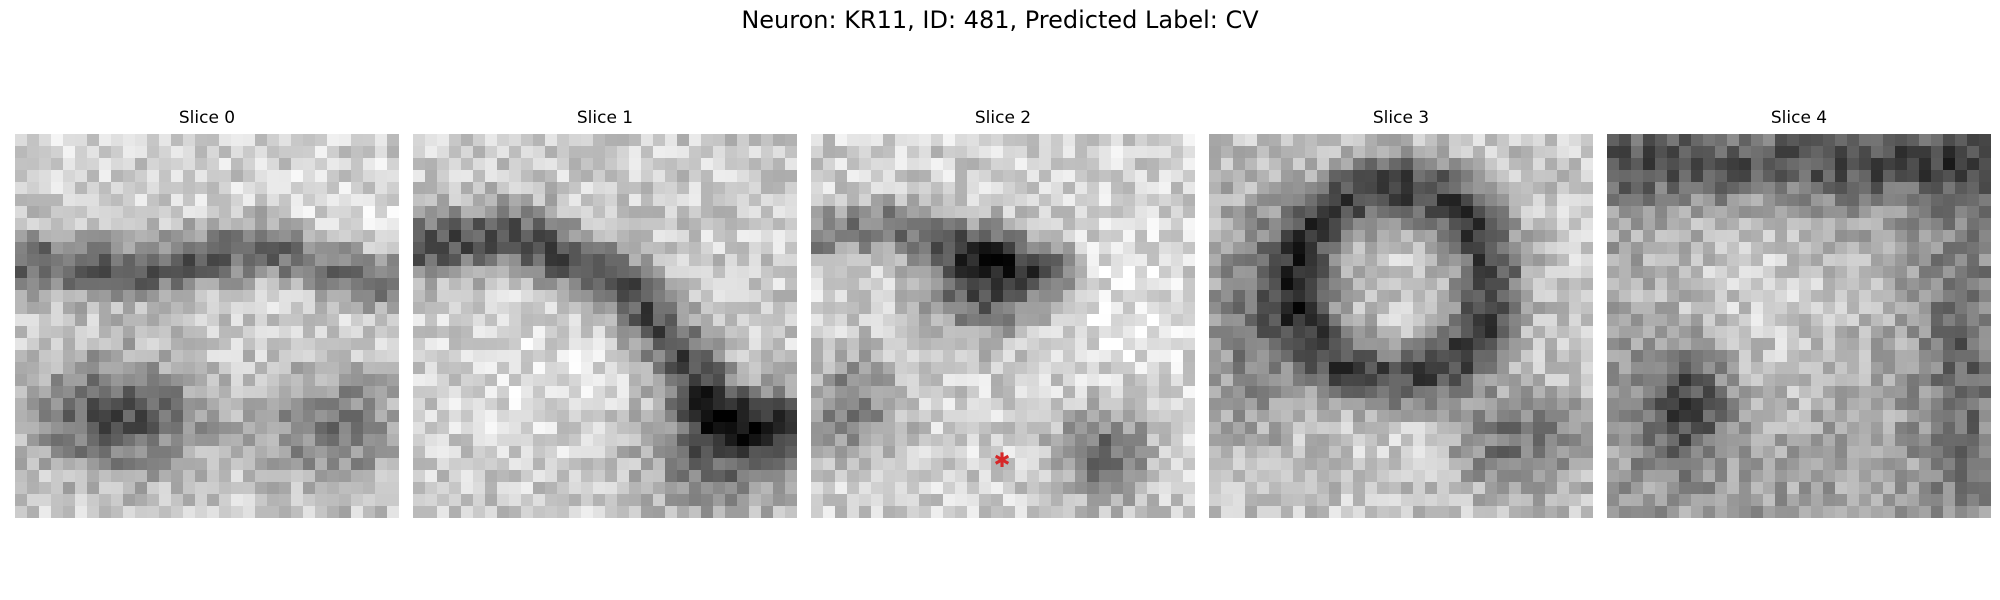  Describe the element at coordinates (1003, 118) in the screenshot. I see `slice-title: Slice 2` at that location.